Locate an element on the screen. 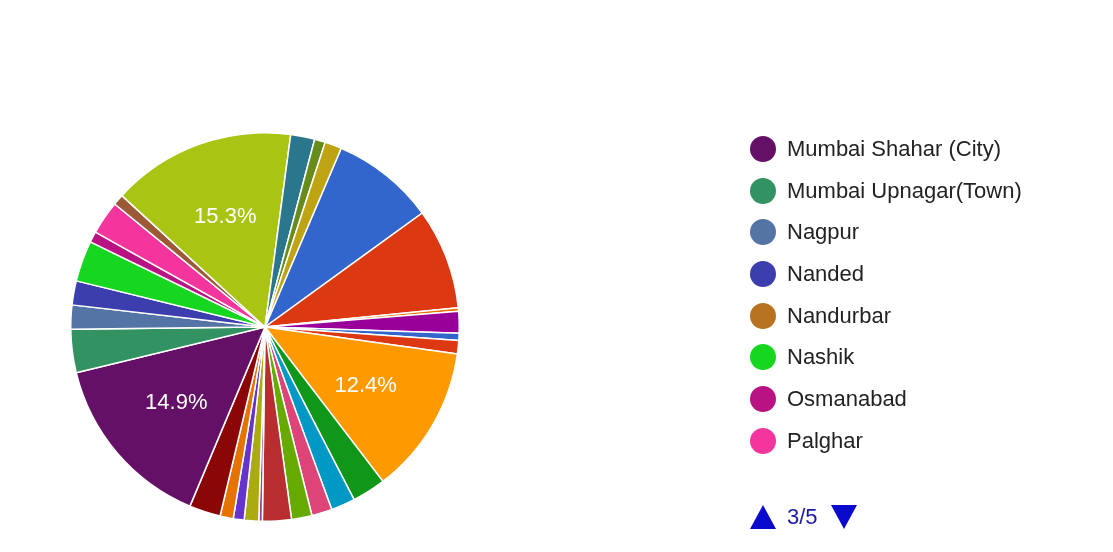  legend-label: Nanded is located at coordinates (826, 273).